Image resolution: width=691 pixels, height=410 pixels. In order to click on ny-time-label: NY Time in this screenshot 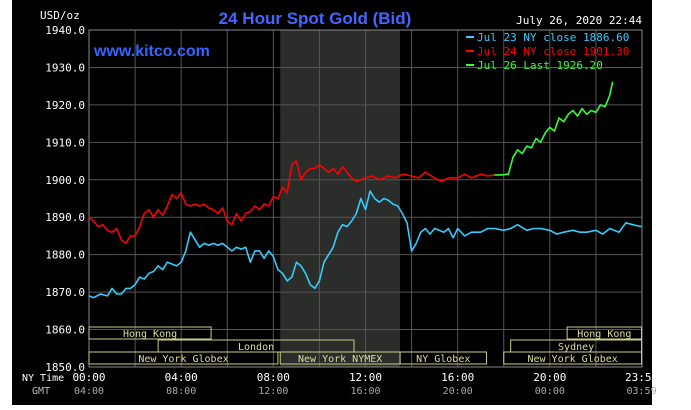, I will do `click(43, 378)`.